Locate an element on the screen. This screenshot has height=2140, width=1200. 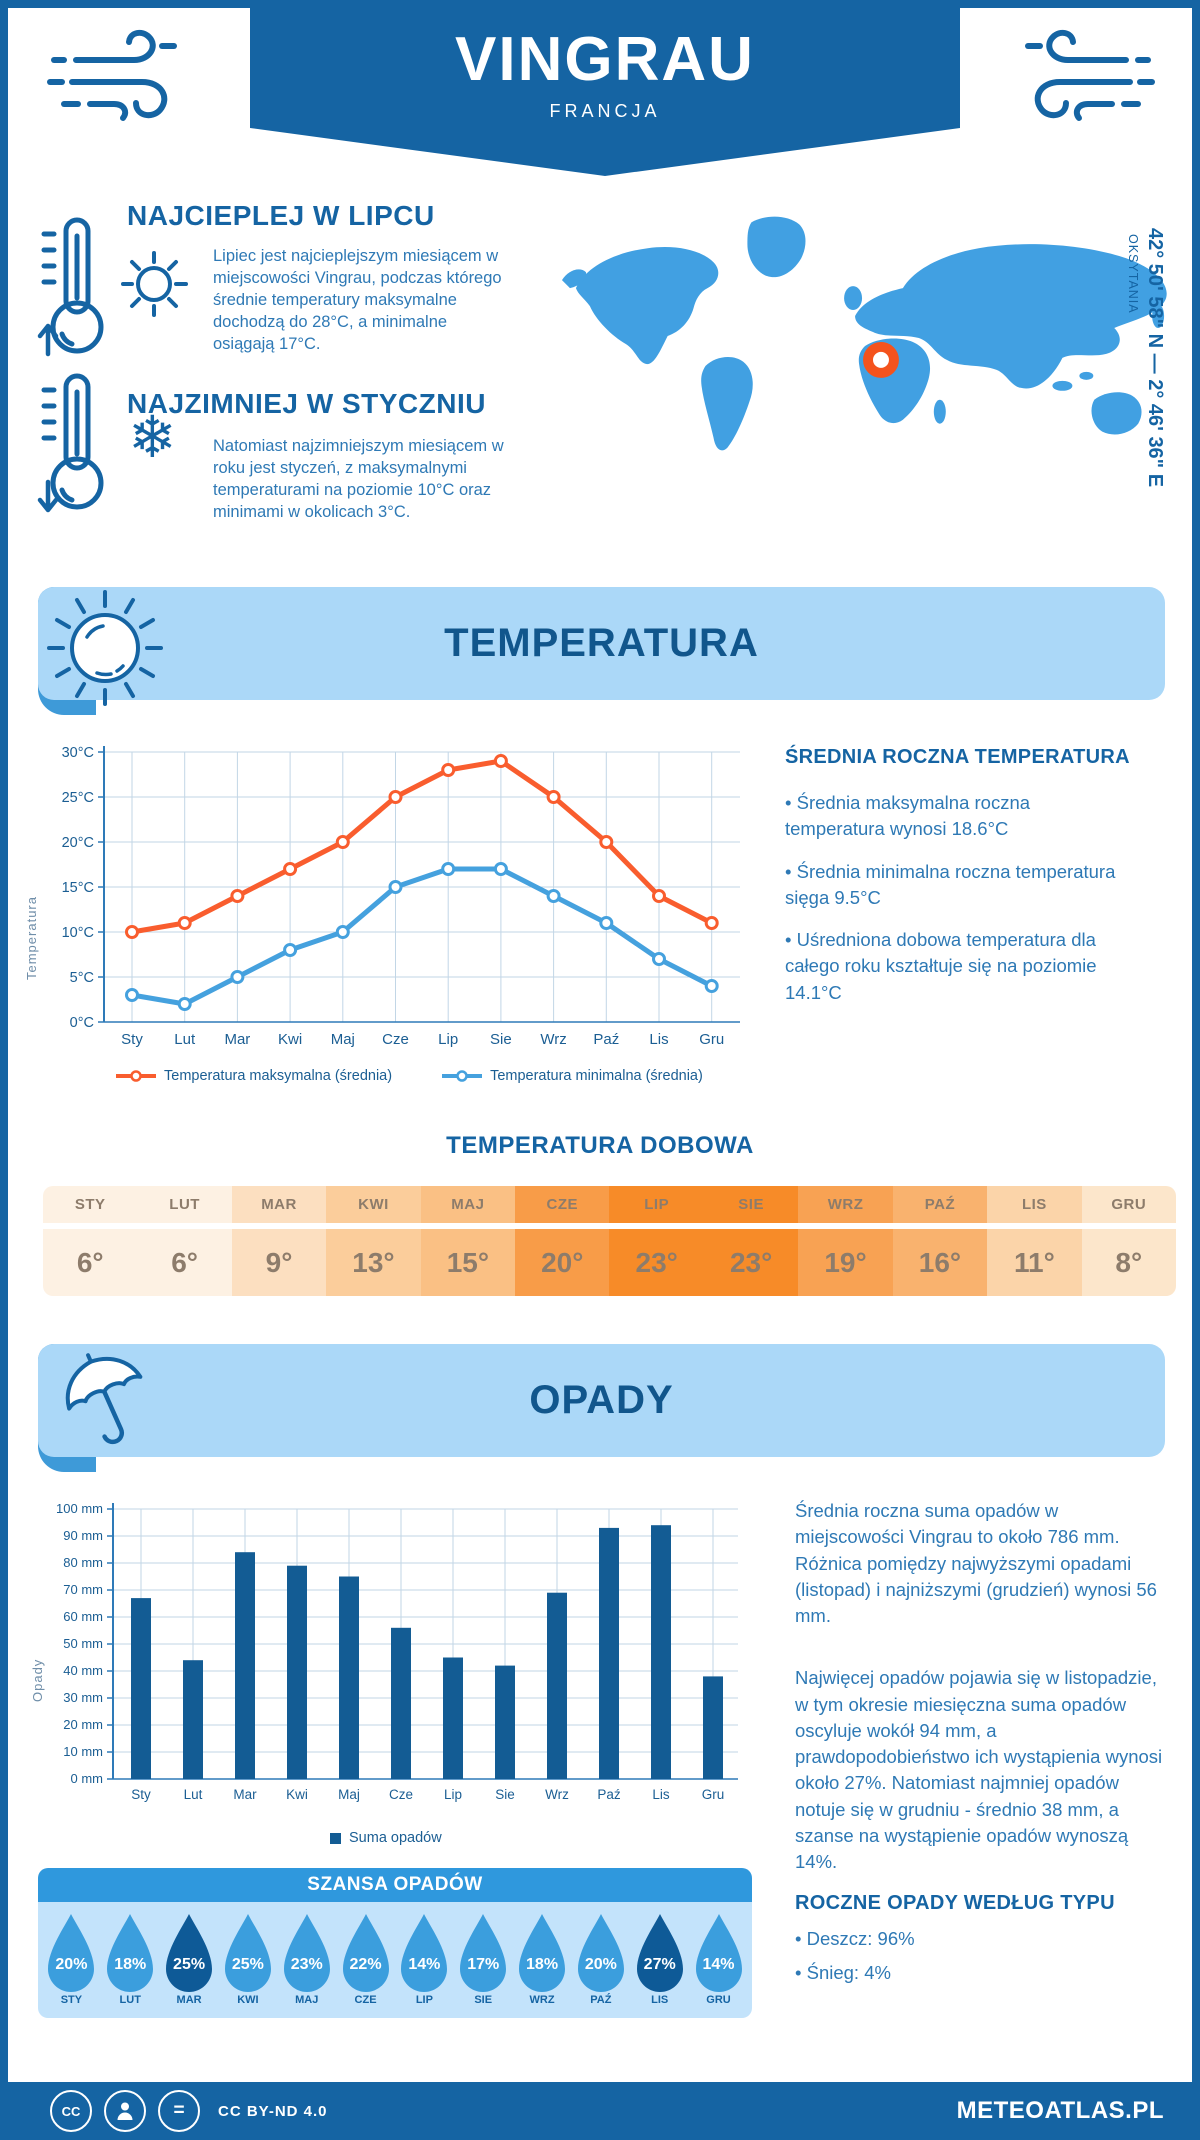
x-month-label: Lut is located at coordinates (185, 1039).